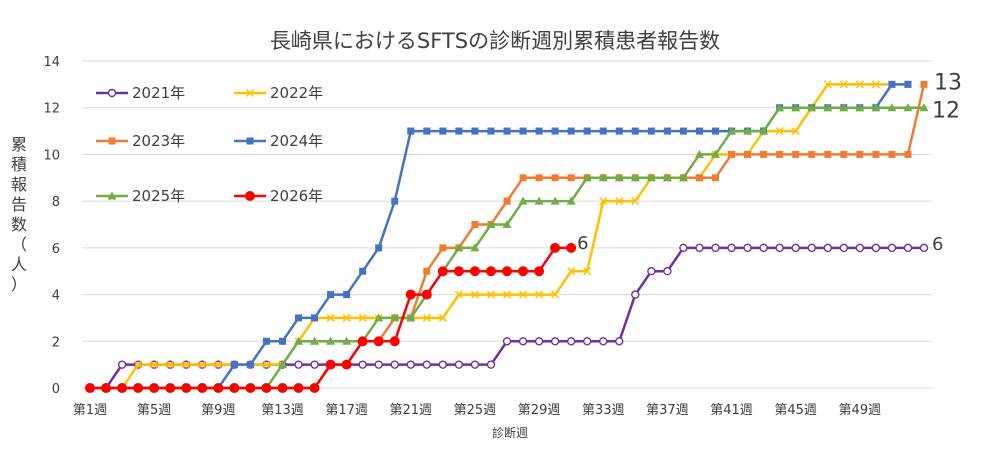  I want to click on x-tick-25: 第25週, so click(475, 410).